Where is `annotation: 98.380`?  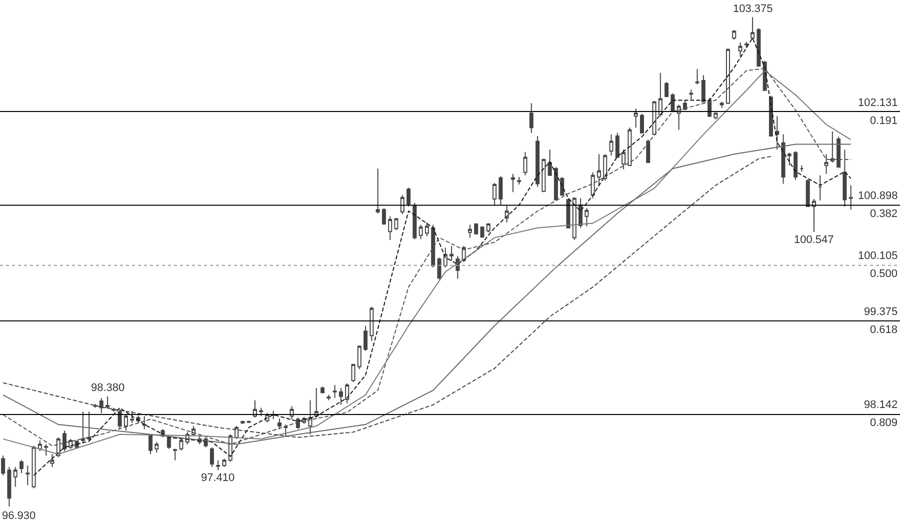
annotation: 98.380 is located at coordinates (108, 388).